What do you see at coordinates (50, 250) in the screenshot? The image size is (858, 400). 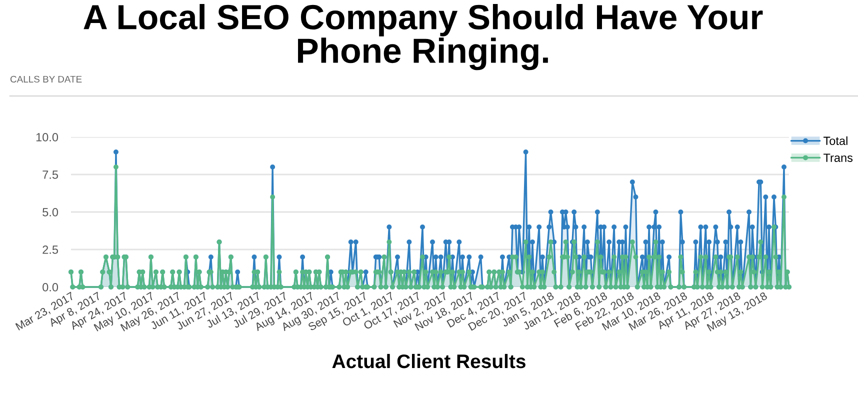 I see `y-tick-label: 2.5` at bounding box center [50, 250].